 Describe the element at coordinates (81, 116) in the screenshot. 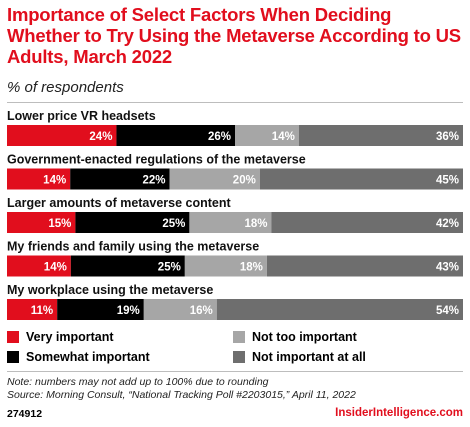

I see `category-label: Lower price VR headsets` at that location.